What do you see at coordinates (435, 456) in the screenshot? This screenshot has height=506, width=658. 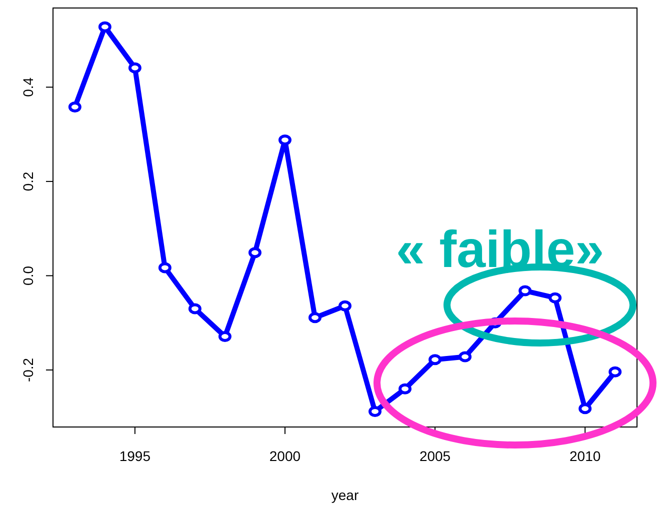 I see `x-tick-label: 2005` at bounding box center [435, 456].